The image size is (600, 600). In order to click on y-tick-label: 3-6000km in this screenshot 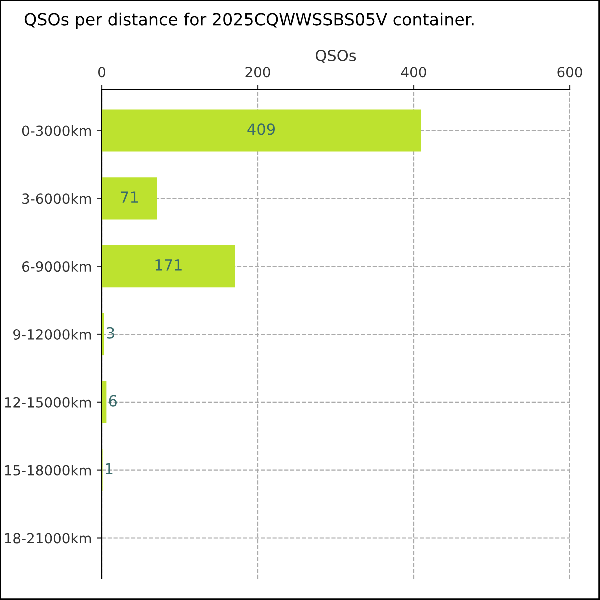, I will do `click(57, 198)`.